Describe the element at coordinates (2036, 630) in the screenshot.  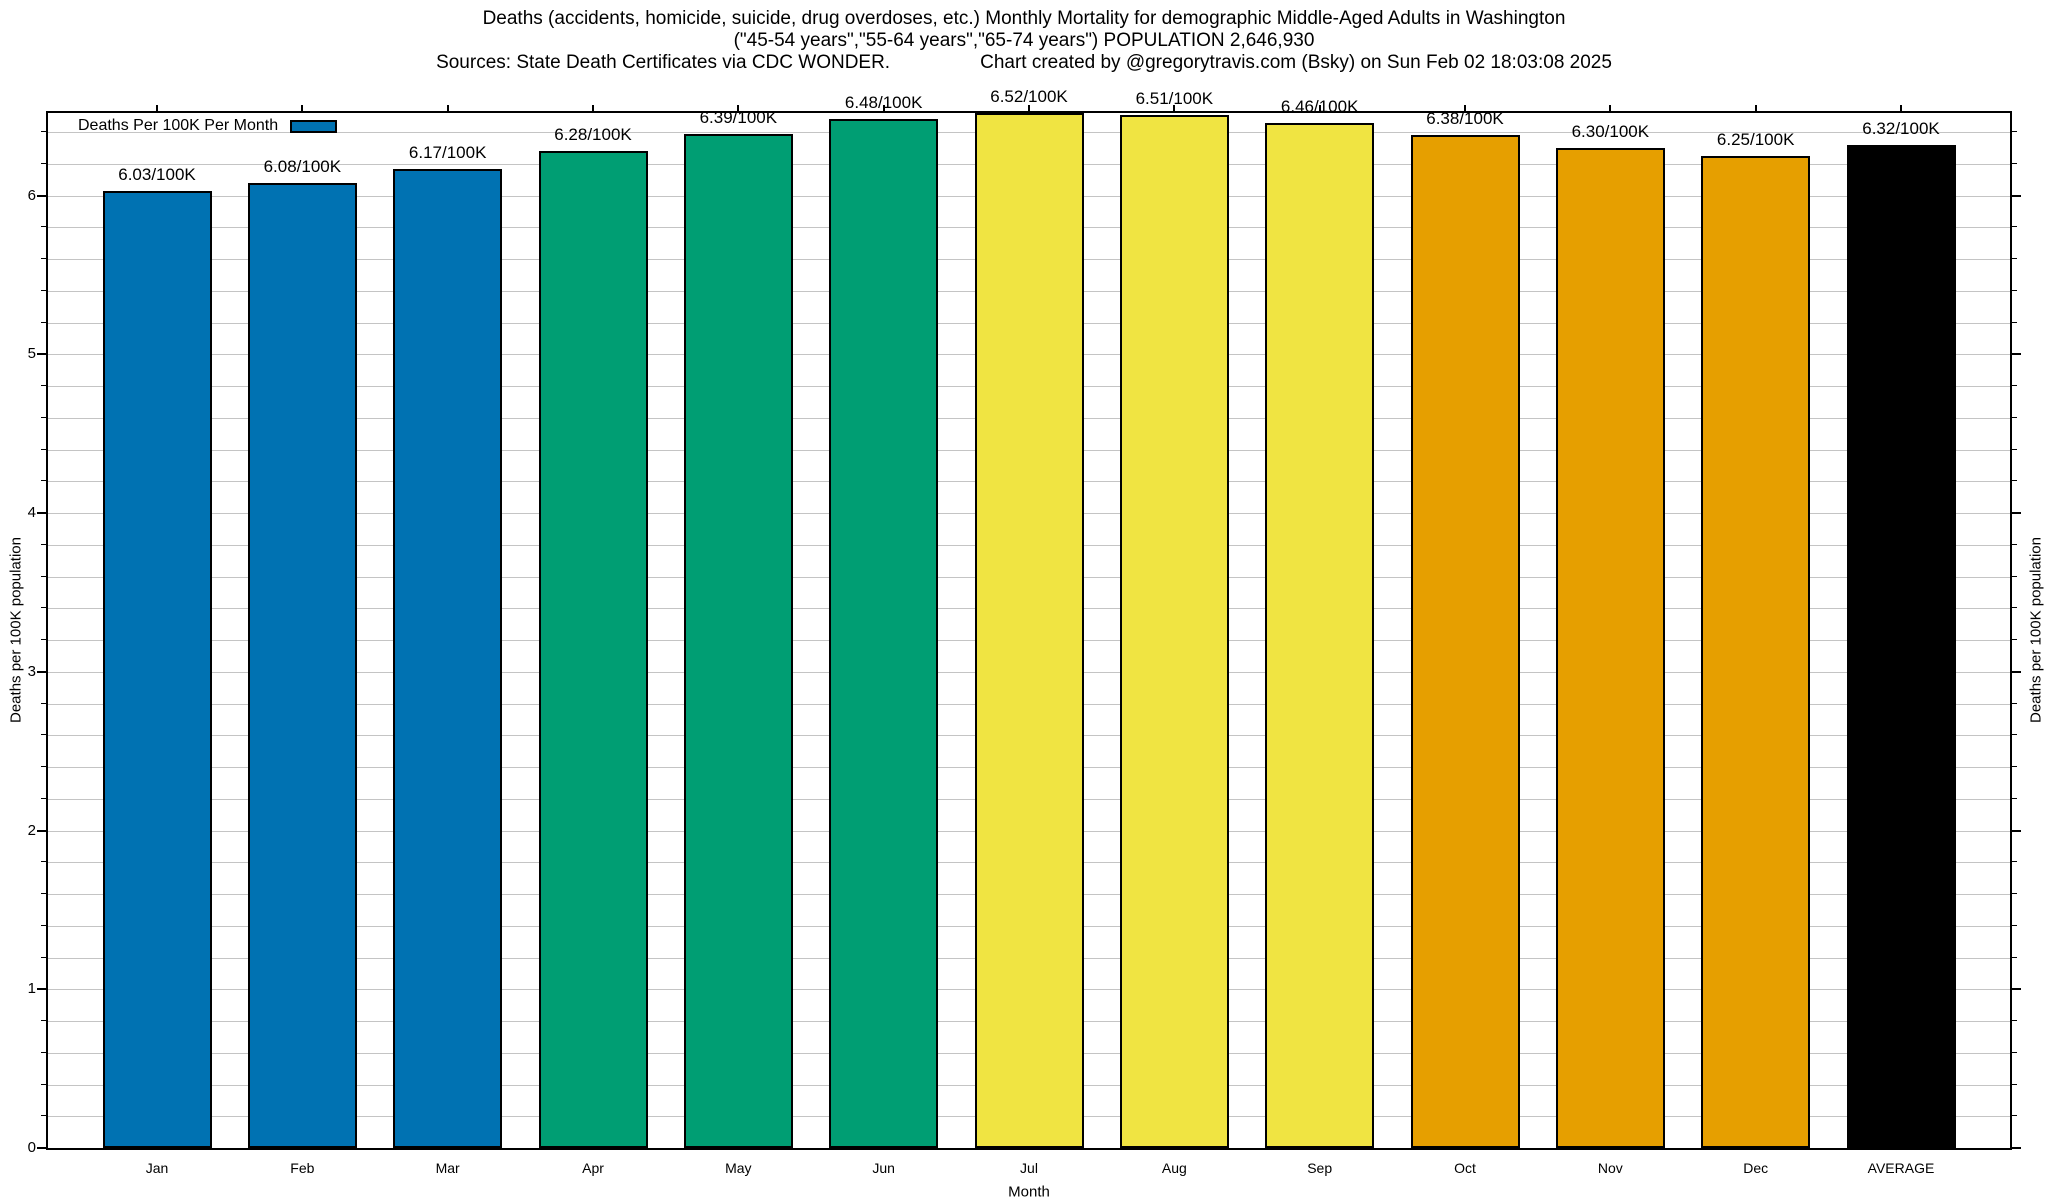
I see `y-axis-title-right: Deaths per 100K population` at that location.